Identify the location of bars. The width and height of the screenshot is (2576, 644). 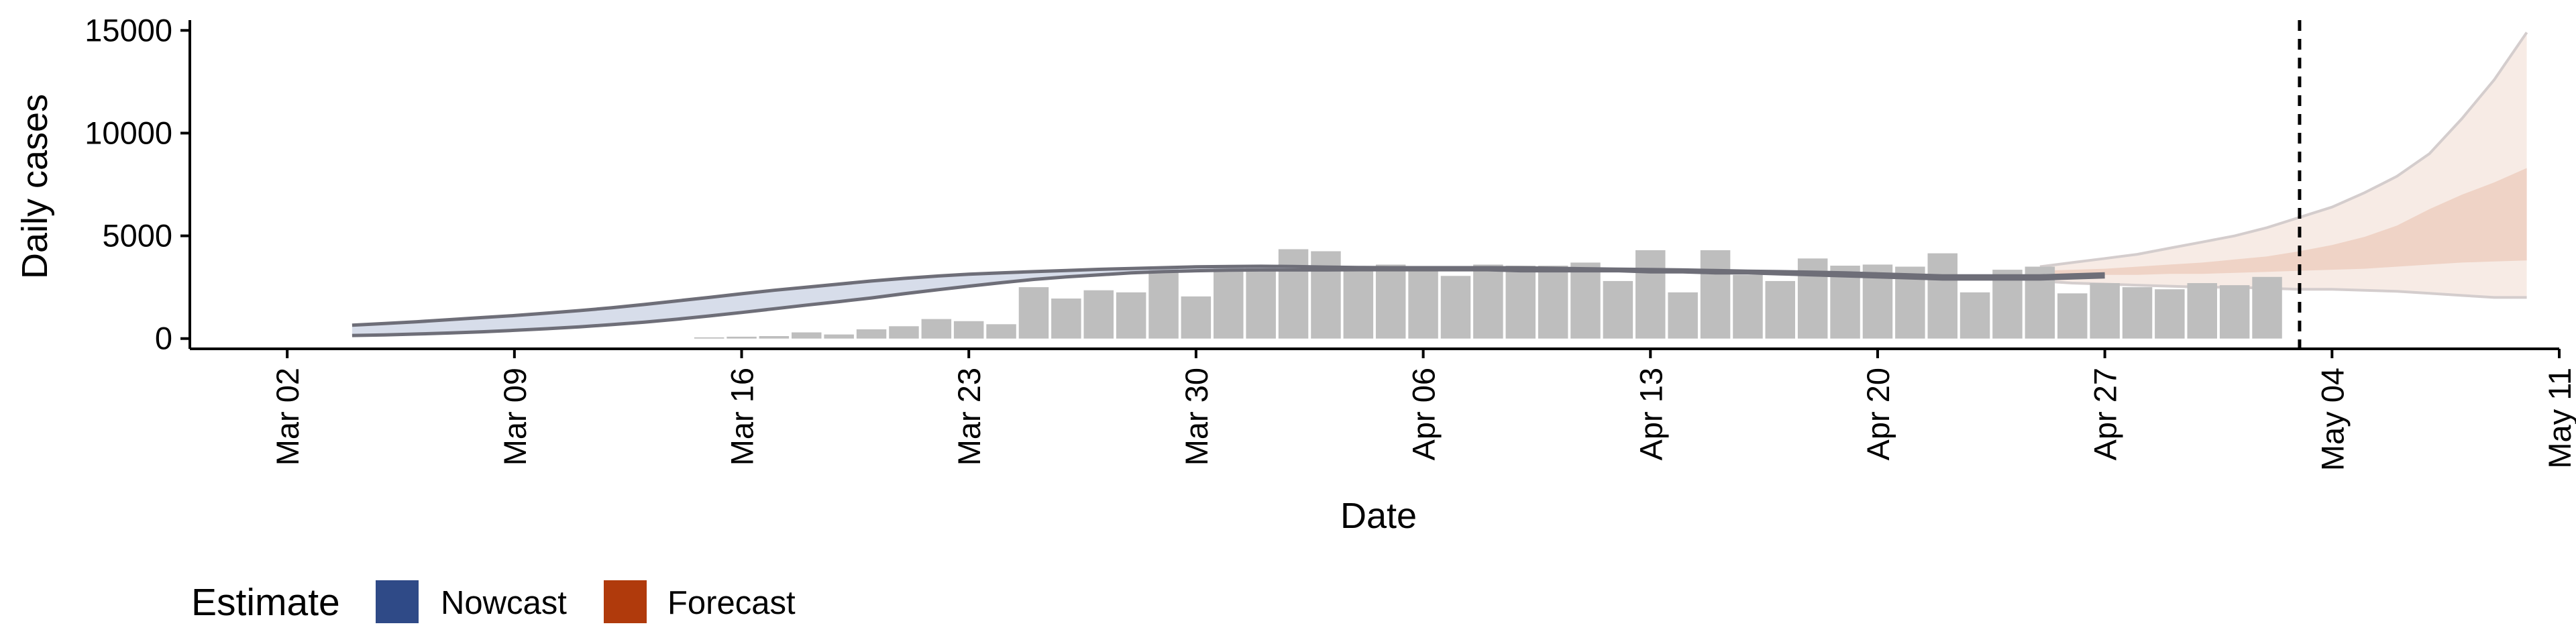
(1488, 294).